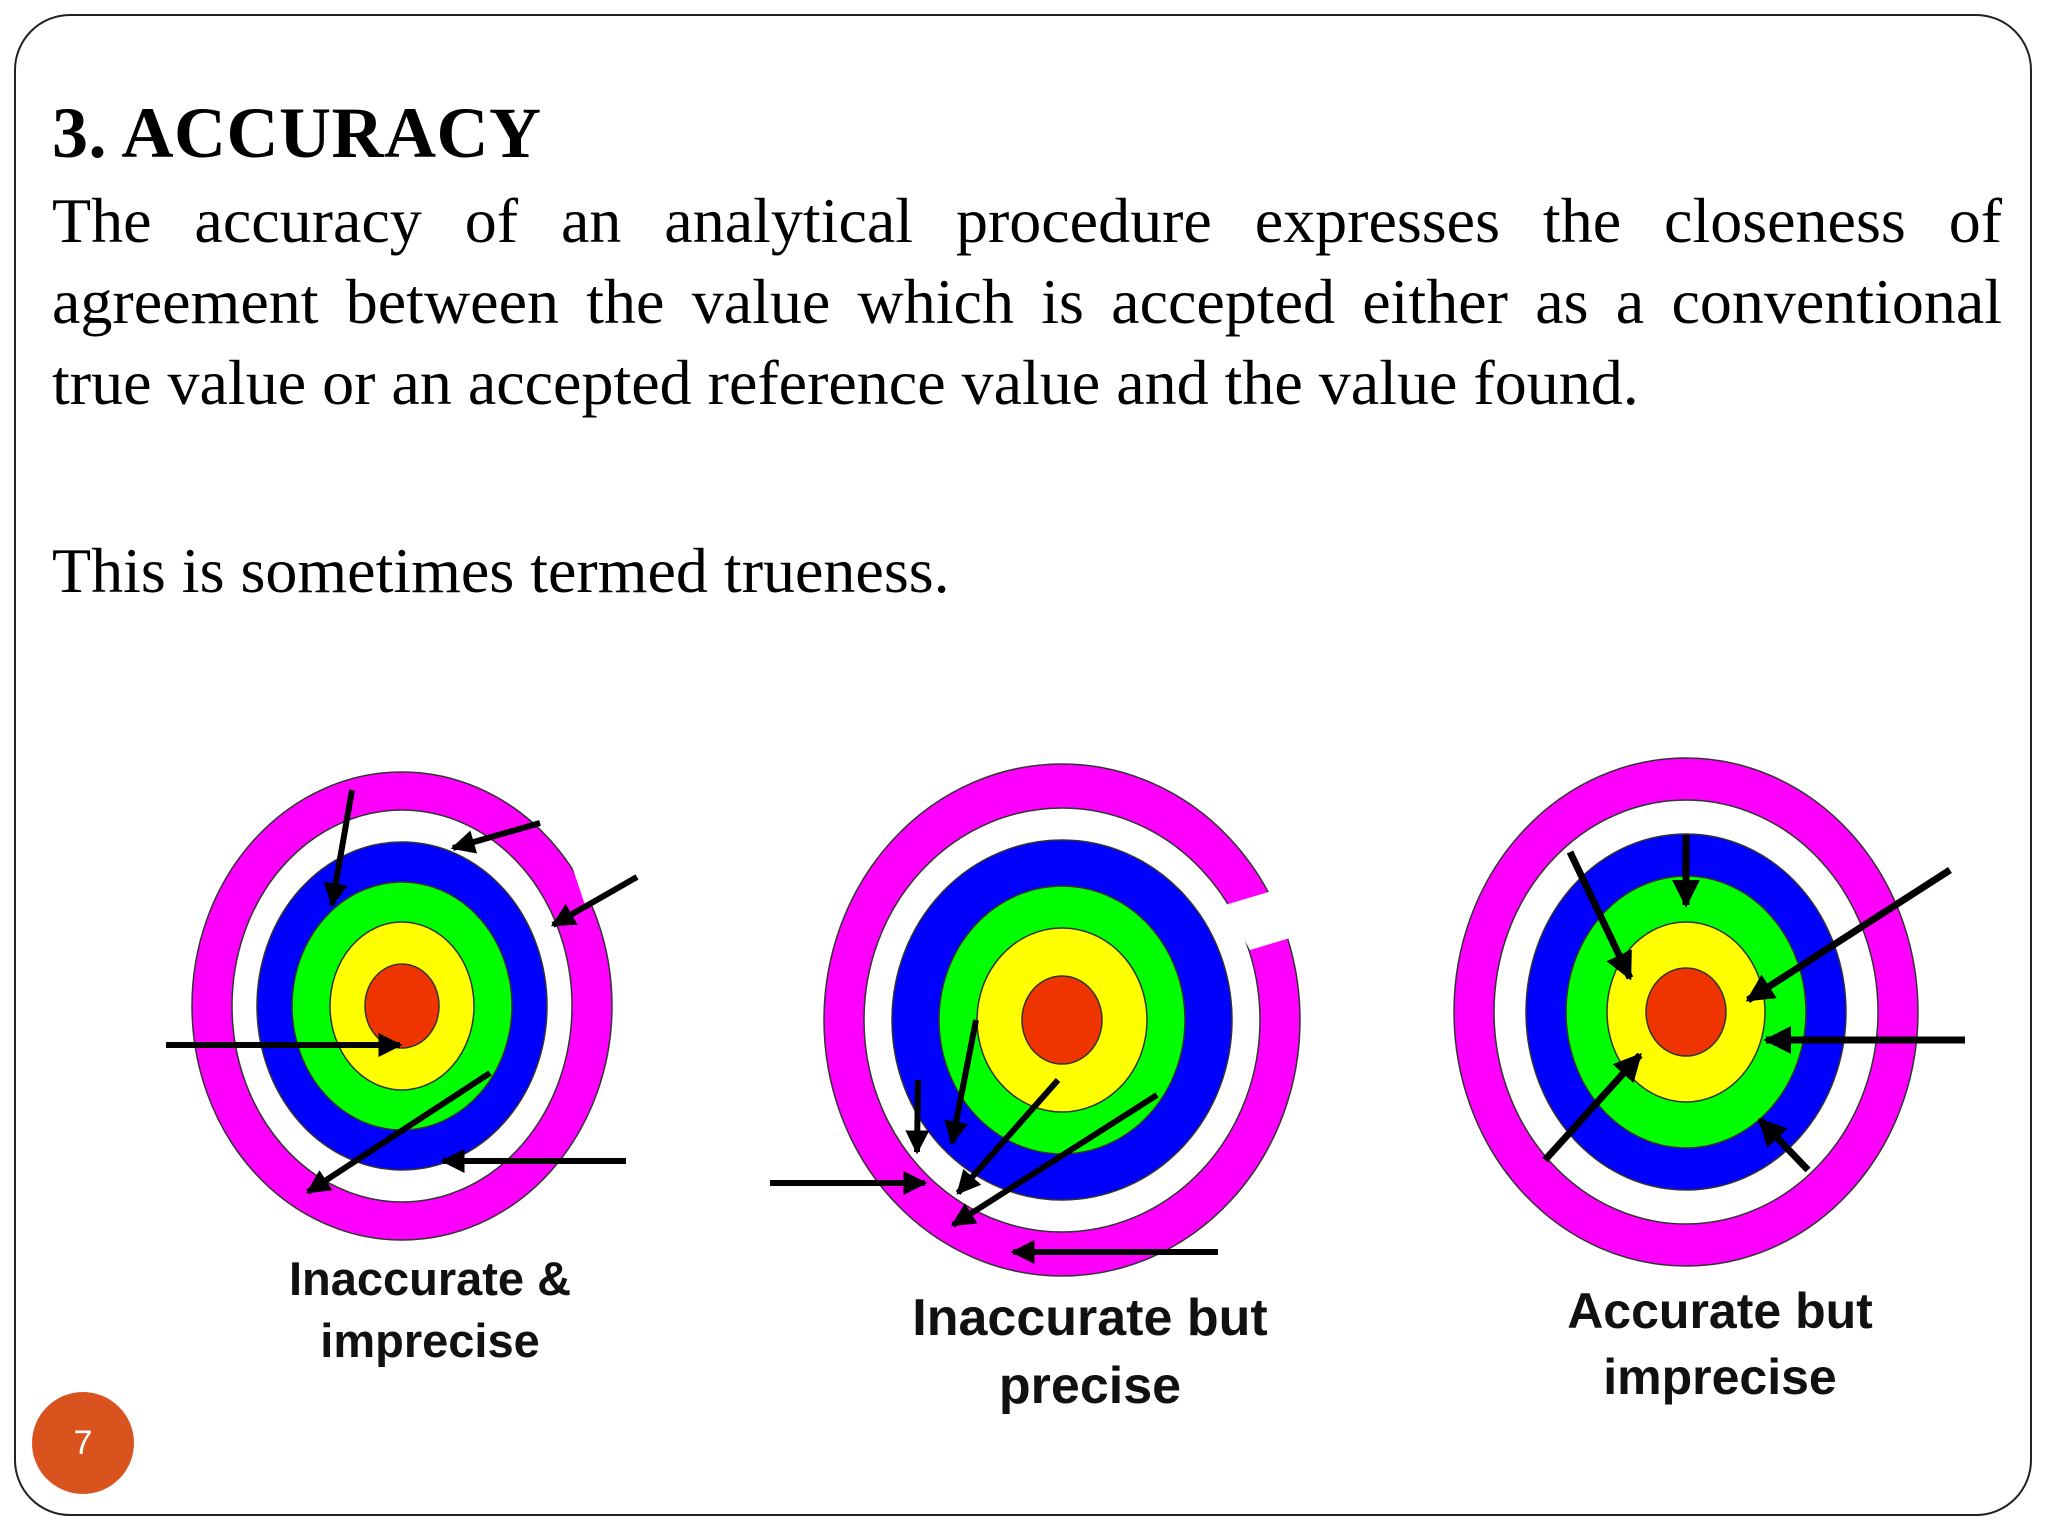 This screenshot has width=2048, height=1536. I want to click on target-2-ring-gap, so click(1262, 920).